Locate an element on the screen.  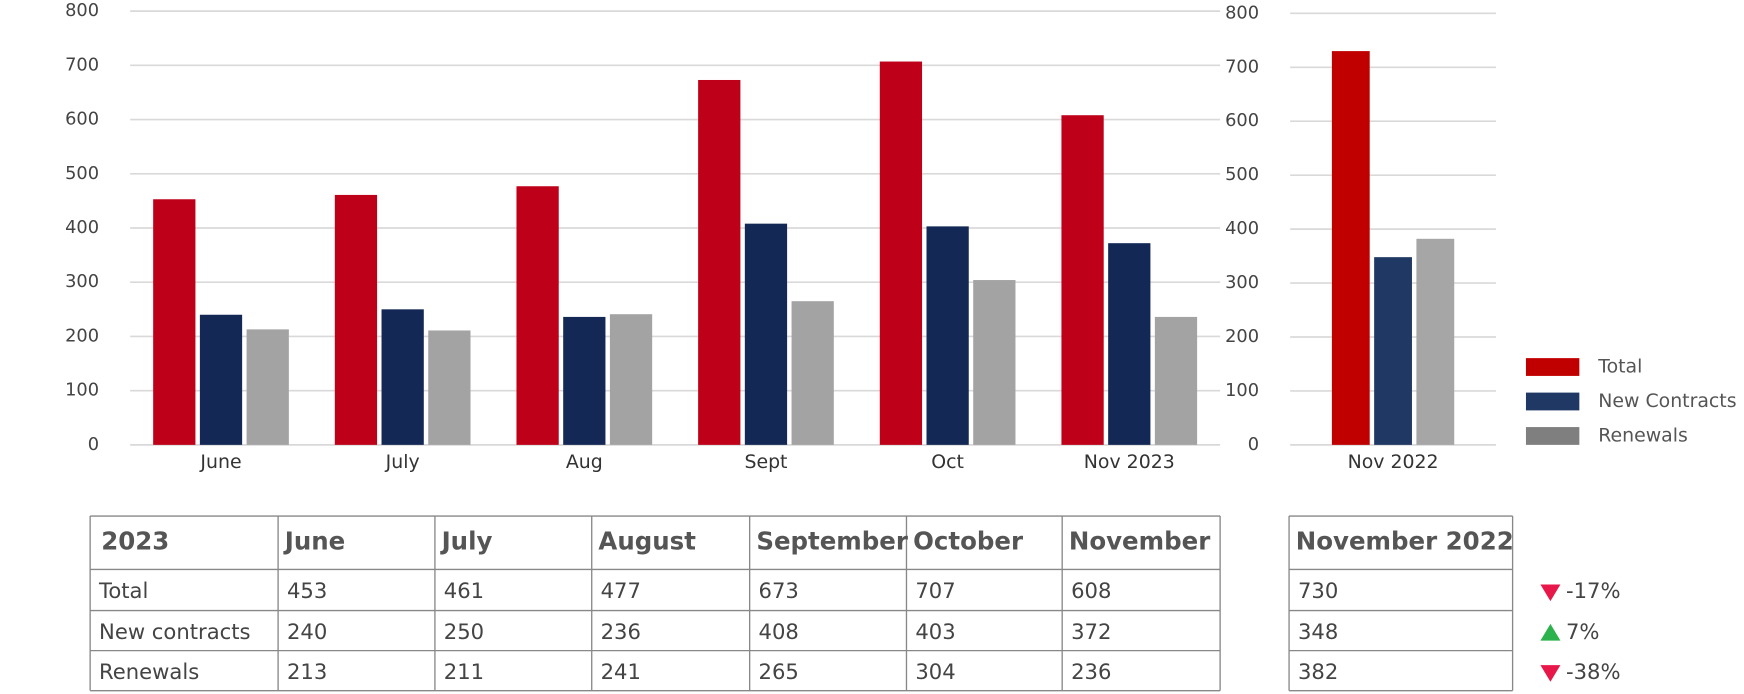
table-cell: 608 is located at coordinates (1091, 590).